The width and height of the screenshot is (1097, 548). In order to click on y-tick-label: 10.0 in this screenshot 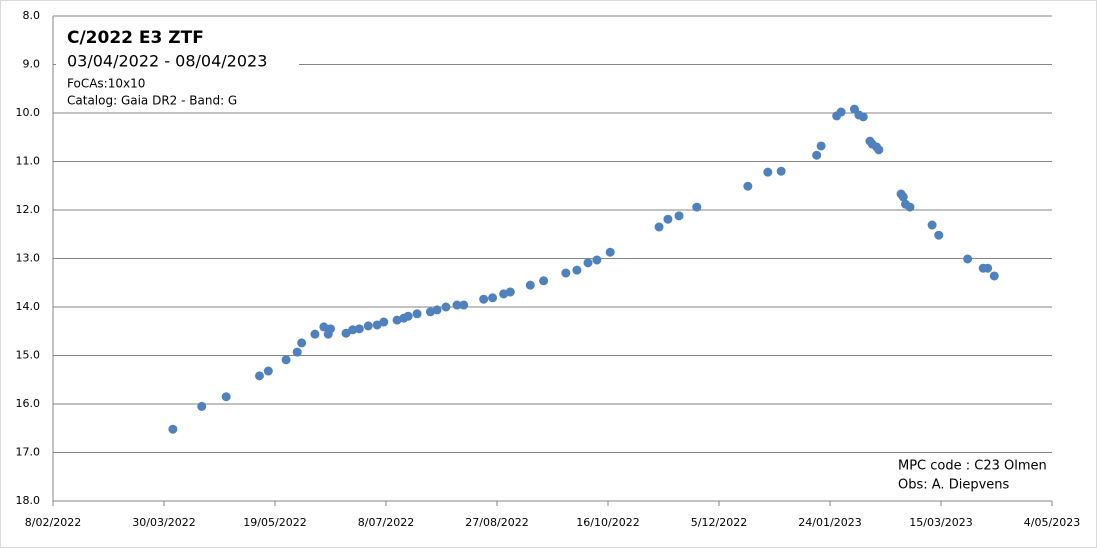, I will do `click(28, 112)`.